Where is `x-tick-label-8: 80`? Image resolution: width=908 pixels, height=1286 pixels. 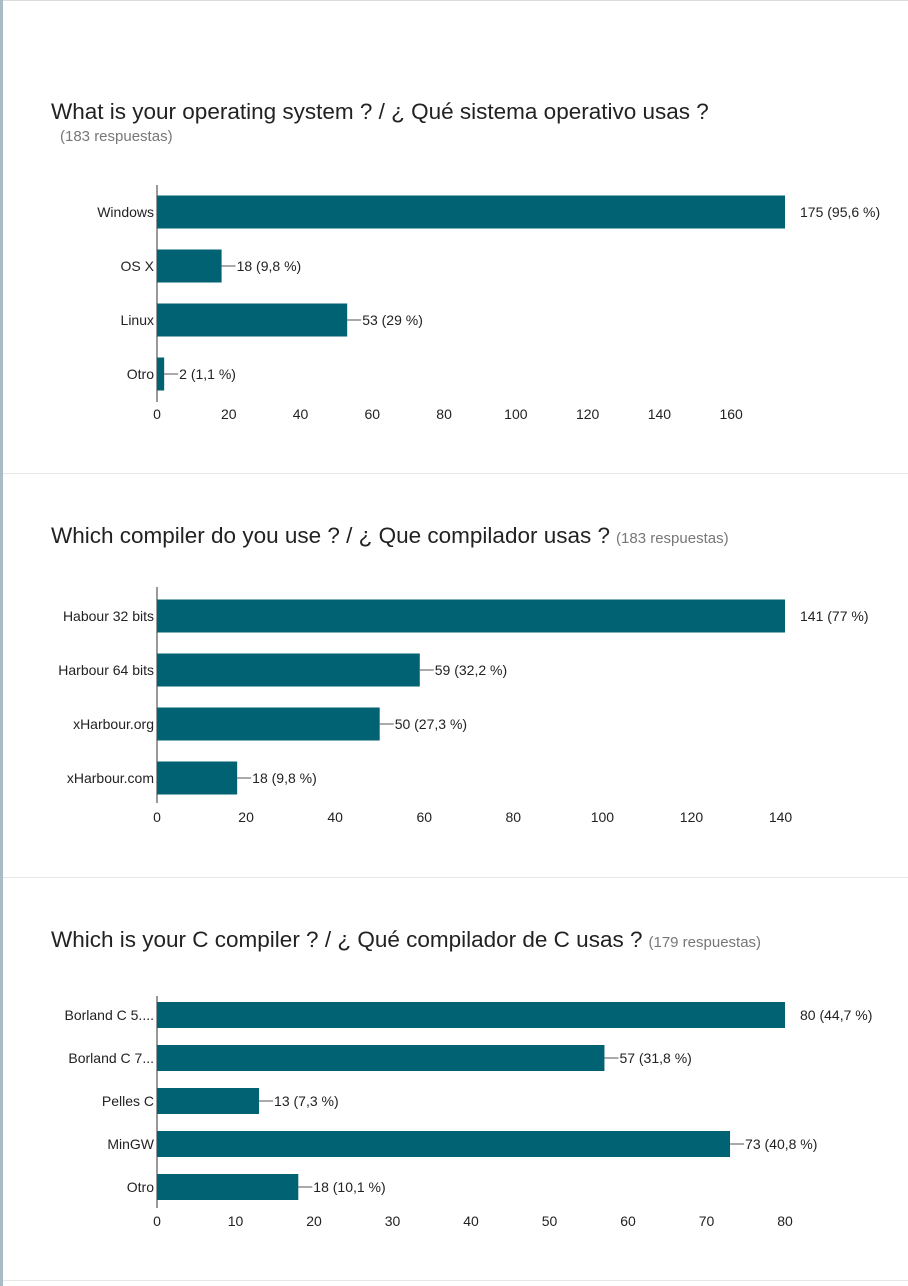
x-tick-label-8: 80 is located at coordinates (785, 1221).